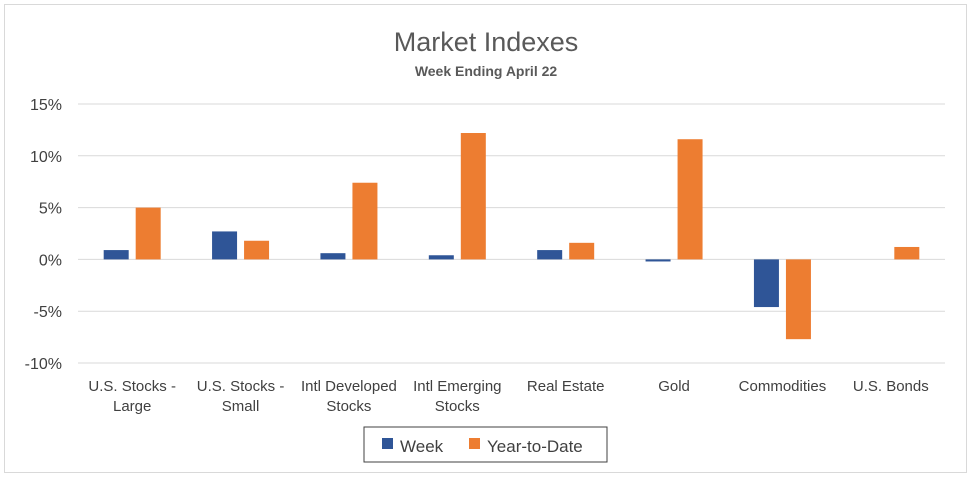 The width and height of the screenshot is (973, 479). What do you see at coordinates (46, 157) in the screenshot?
I see `y-tick-label: 10%` at bounding box center [46, 157].